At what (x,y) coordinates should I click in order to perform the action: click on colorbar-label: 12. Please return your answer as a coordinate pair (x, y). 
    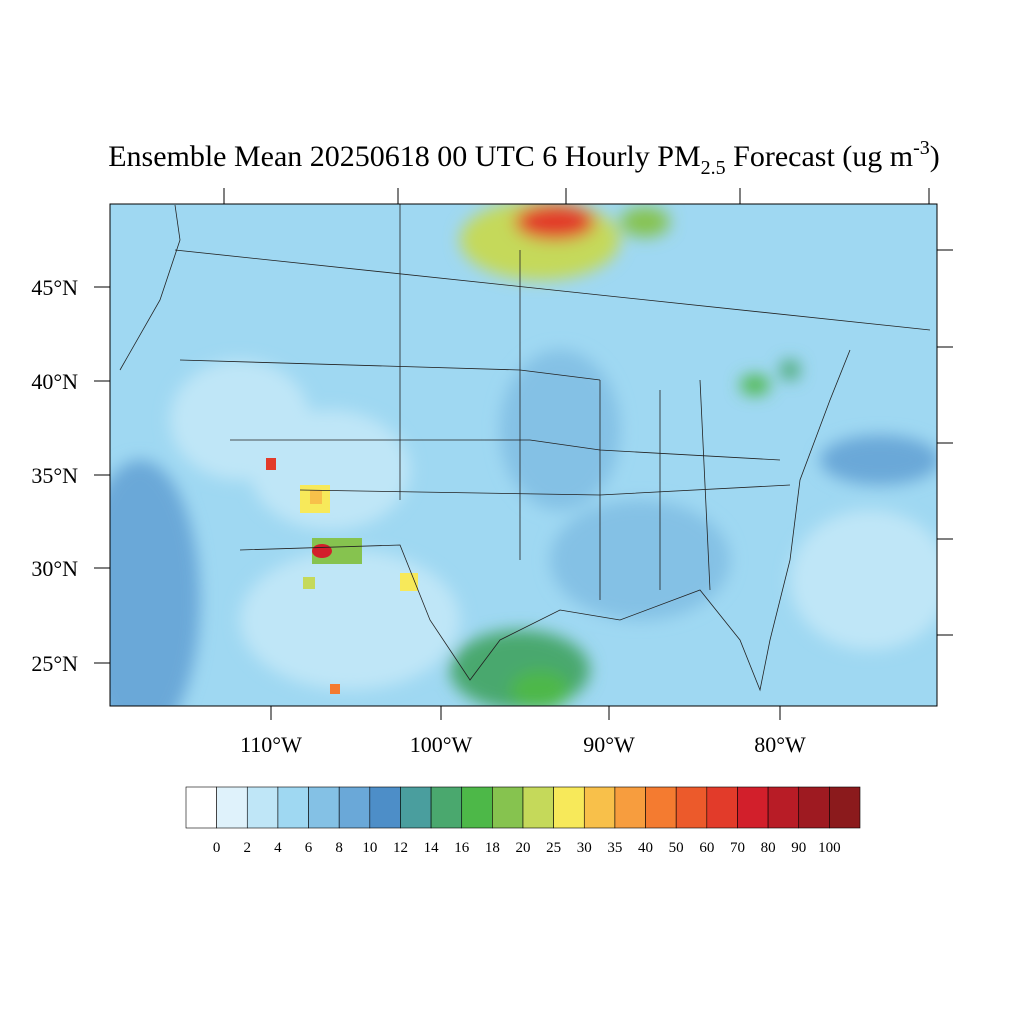
    Looking at the image, I should click on (400, 848).